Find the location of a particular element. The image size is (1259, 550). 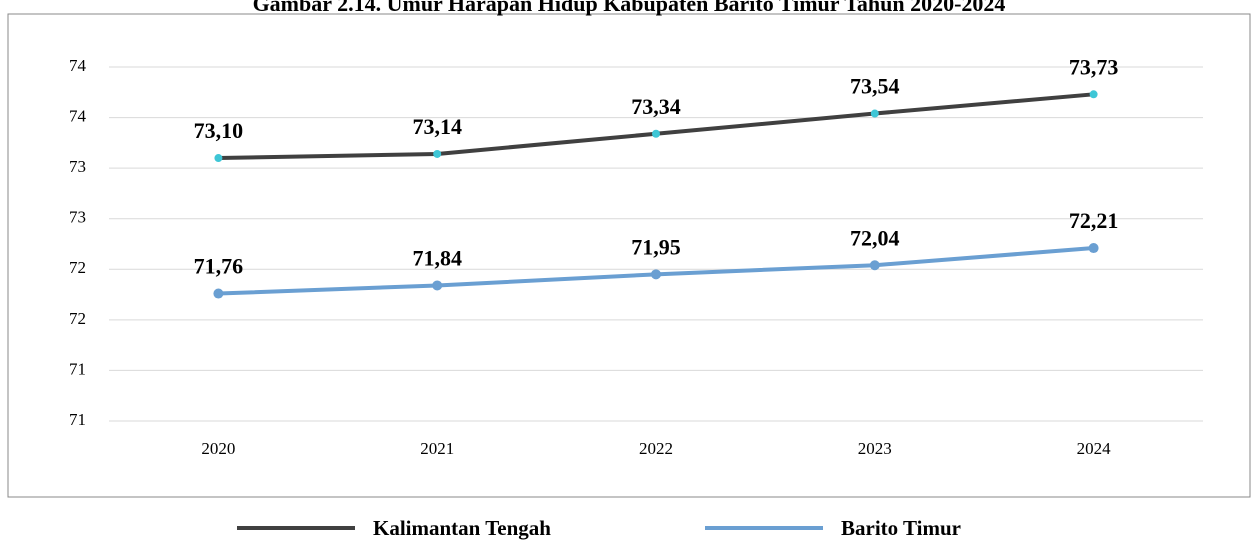

x-tick-label: 2022 is located at coordinates (656, 448).